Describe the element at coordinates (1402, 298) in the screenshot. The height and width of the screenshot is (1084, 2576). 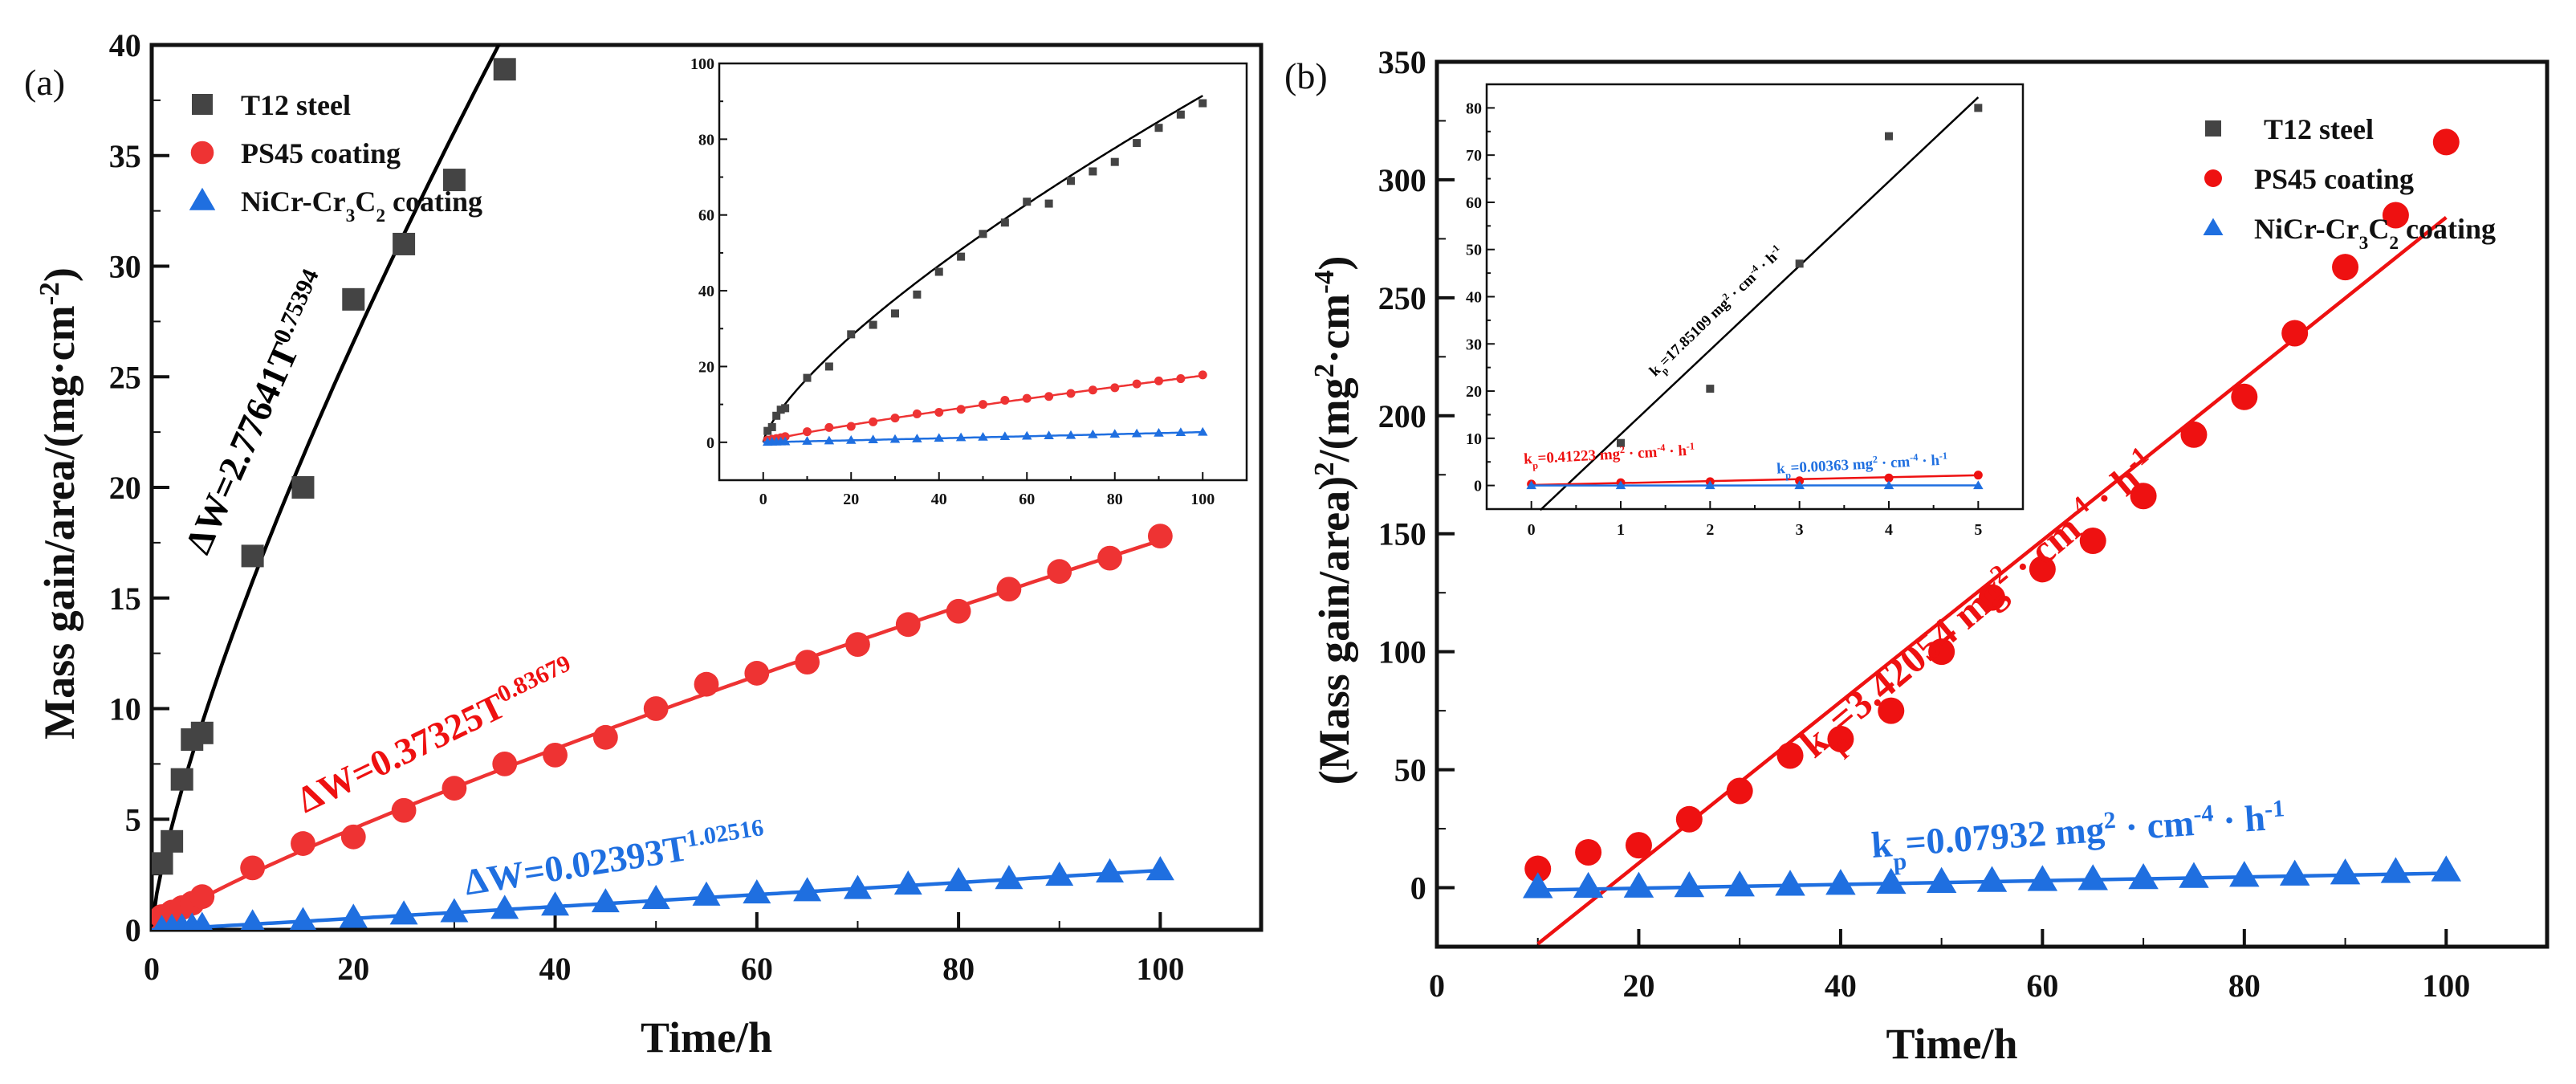
I see `y-tick-label: 250` at that location.